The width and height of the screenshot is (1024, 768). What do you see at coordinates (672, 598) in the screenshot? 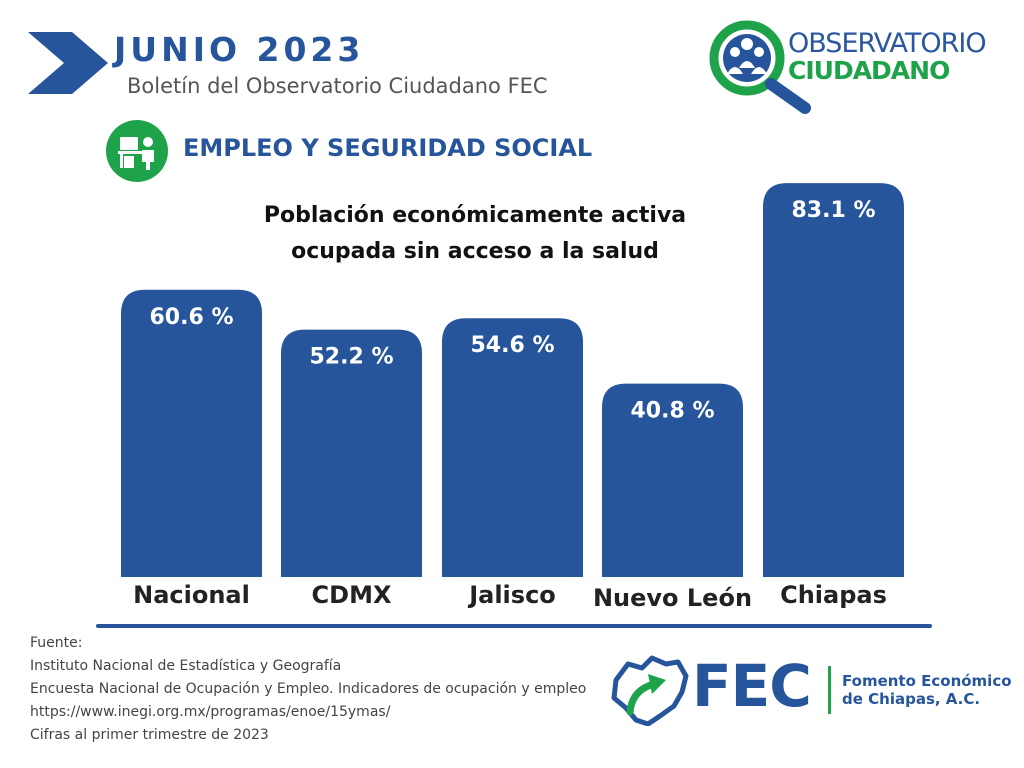
I see `category-label: Nuevo León` at bounding box center [672, 598].